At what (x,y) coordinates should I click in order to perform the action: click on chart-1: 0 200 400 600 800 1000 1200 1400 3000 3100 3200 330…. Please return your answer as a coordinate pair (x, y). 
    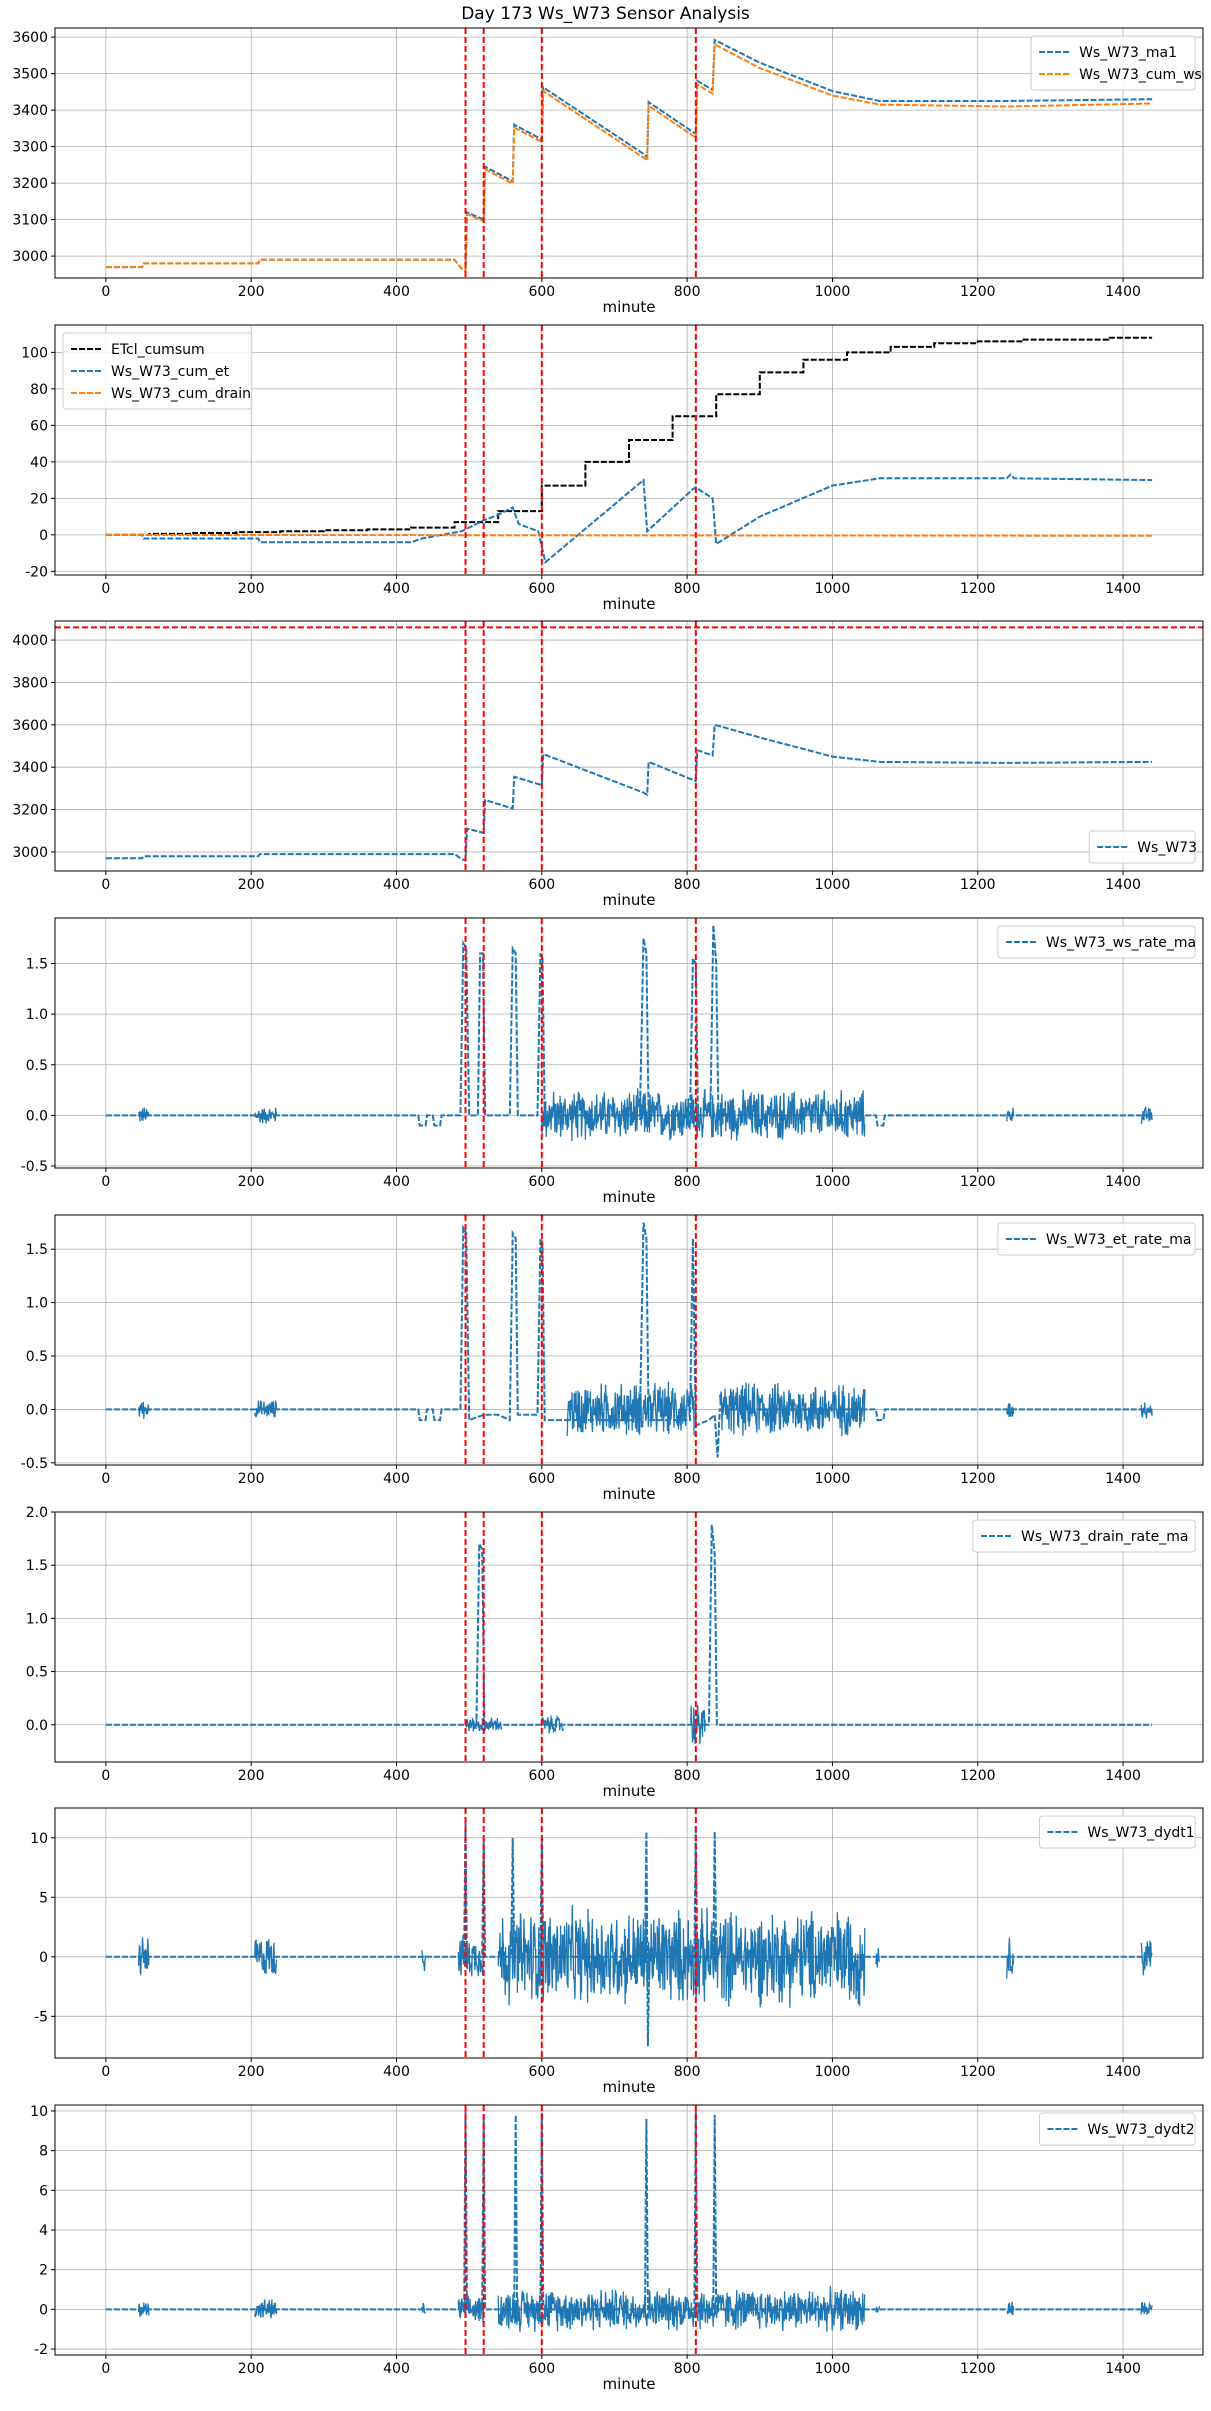
    Looking at the image, I should click on (608, 171).